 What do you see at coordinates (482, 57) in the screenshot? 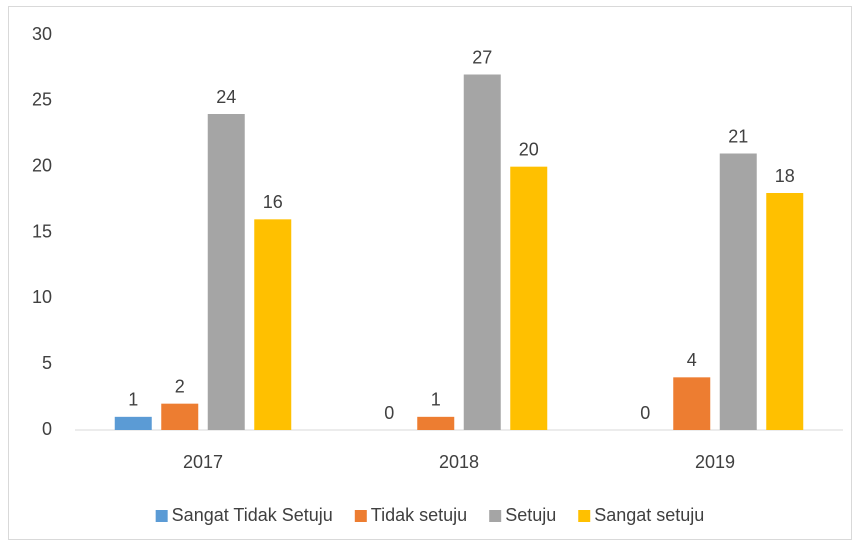
I see `data-label: 27` at bounding box center [482, 57].